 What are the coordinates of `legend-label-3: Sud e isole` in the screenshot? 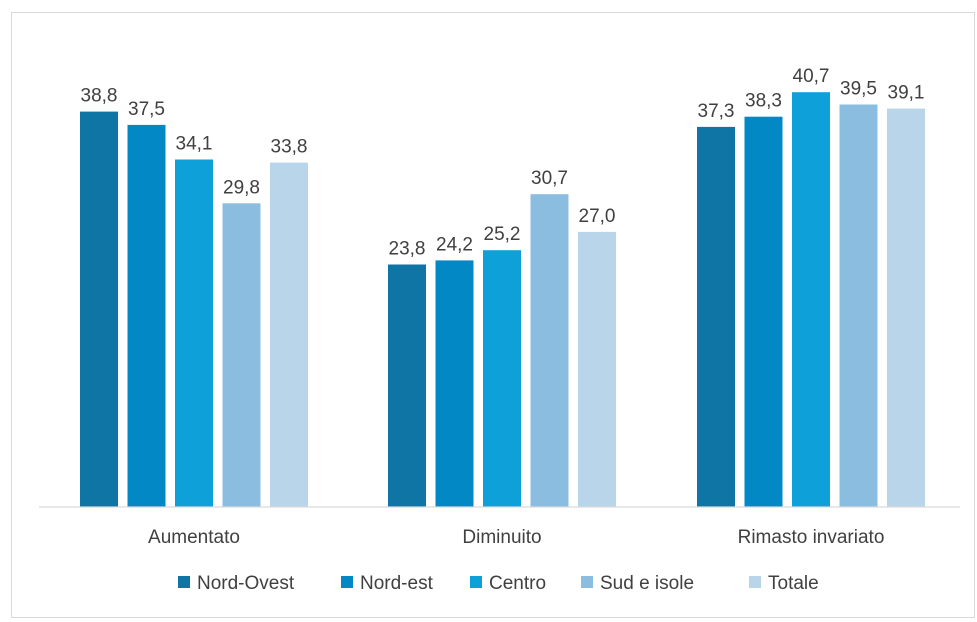 It's located at (647, 583).